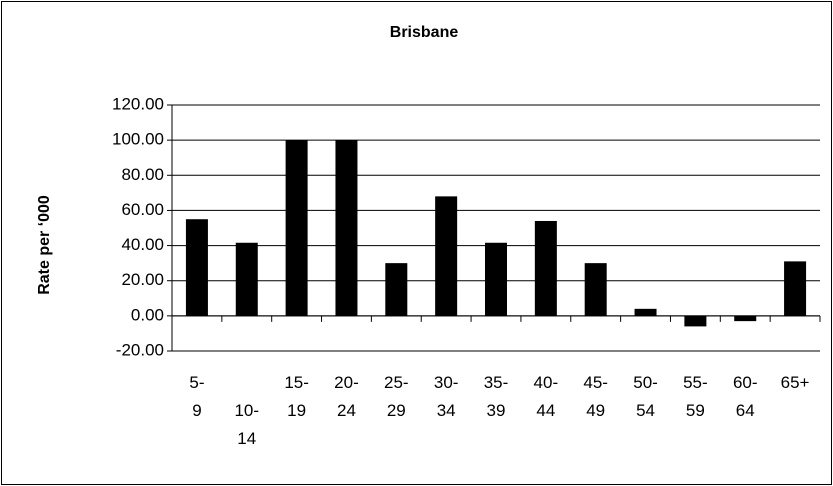 The image size is (833, 486). What do you see at coordinates (496, 396) in the screenshot?
I see `x-tick-label: 35-39` at bounding box center [496, 396].